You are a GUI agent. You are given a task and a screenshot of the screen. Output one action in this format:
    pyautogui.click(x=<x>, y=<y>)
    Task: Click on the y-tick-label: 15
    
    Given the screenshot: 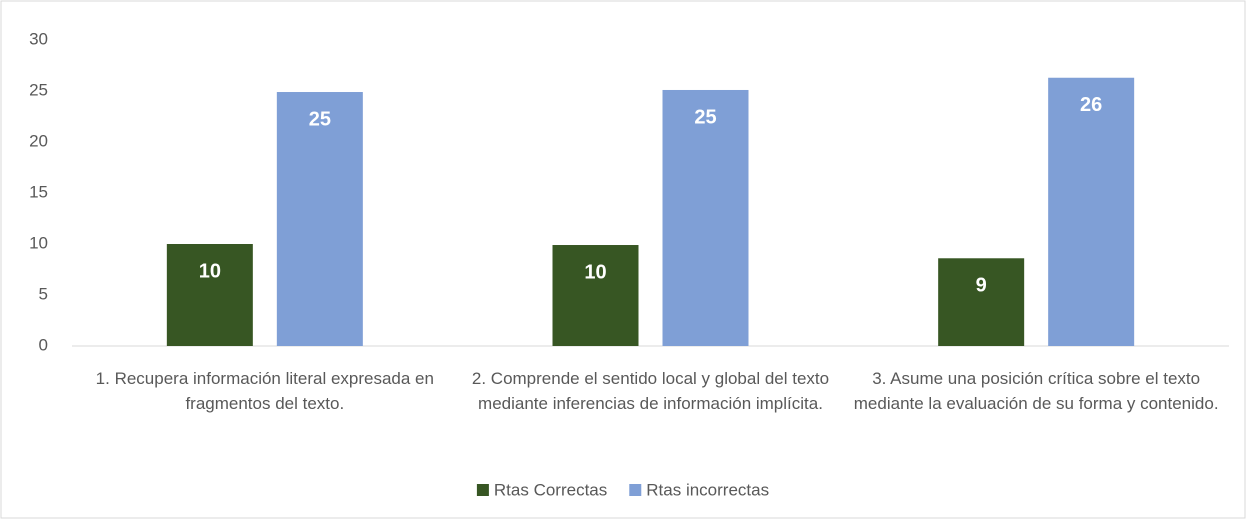 What is the action you would take?
    pyautogui.click(x=38, y=191)
    